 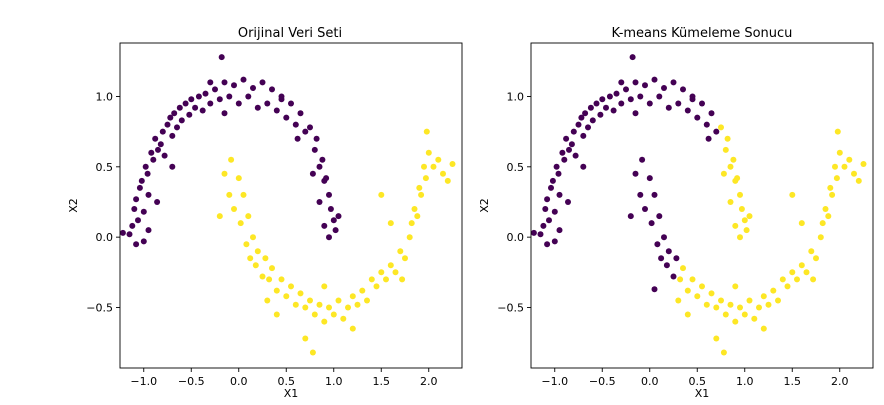 I want to click on x-tick-label: −1.0, so click(x=143, y=381).